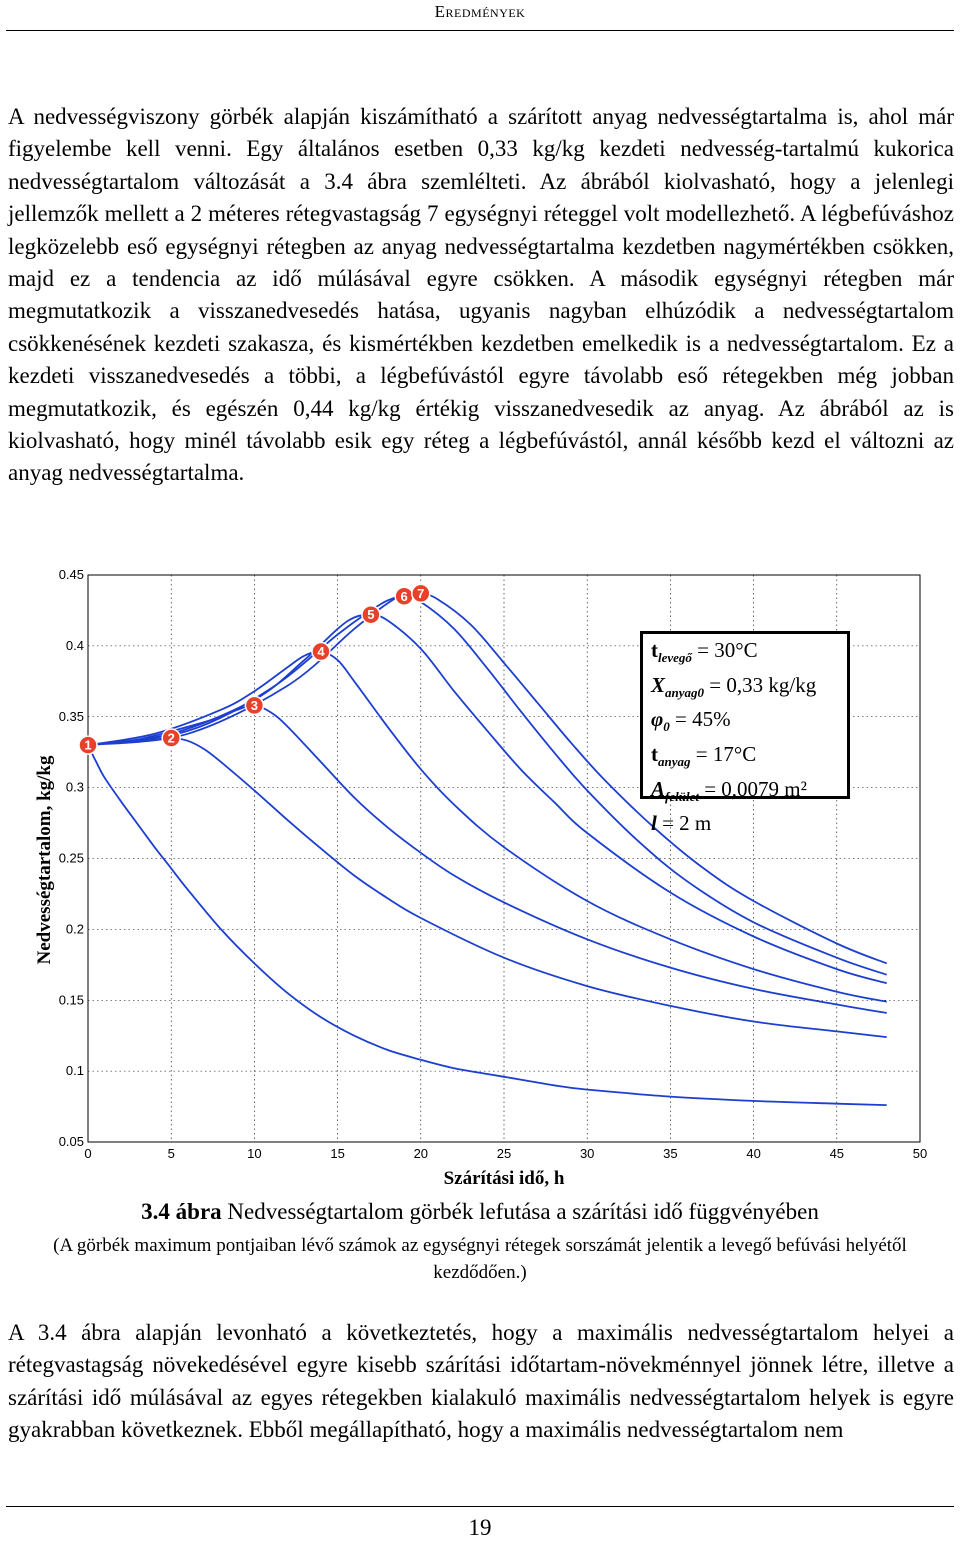 This screenshot has height=1544, width=960. Describe the element at coordinates (749, 824) in the screenshot. I see `parameter-row: l = 2 m` at that location.